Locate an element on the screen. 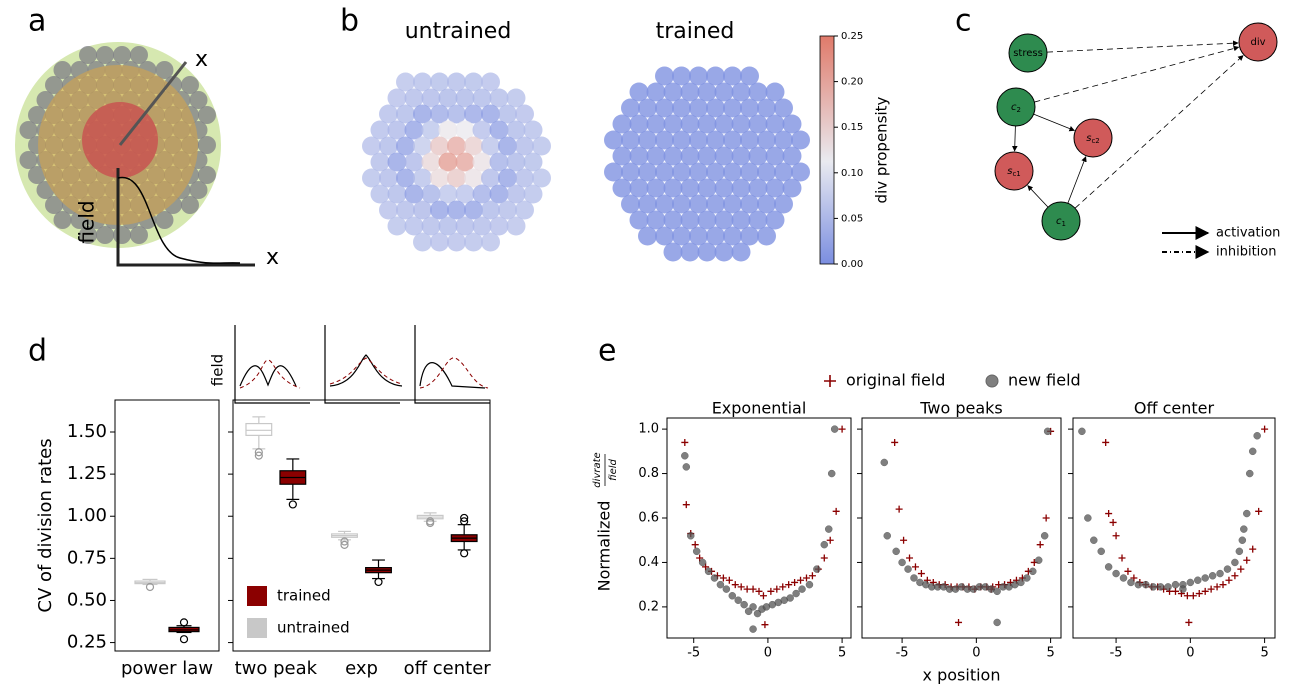  legend-label: trained is located at coordinates (304, 596).